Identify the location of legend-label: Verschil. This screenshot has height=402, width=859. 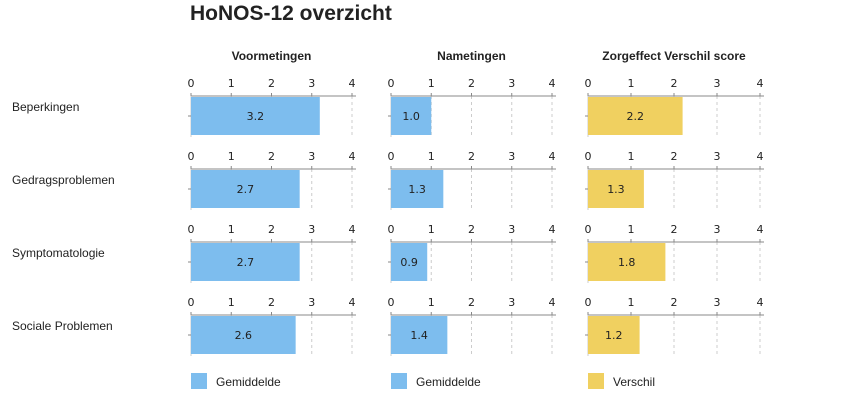
(634, 382).